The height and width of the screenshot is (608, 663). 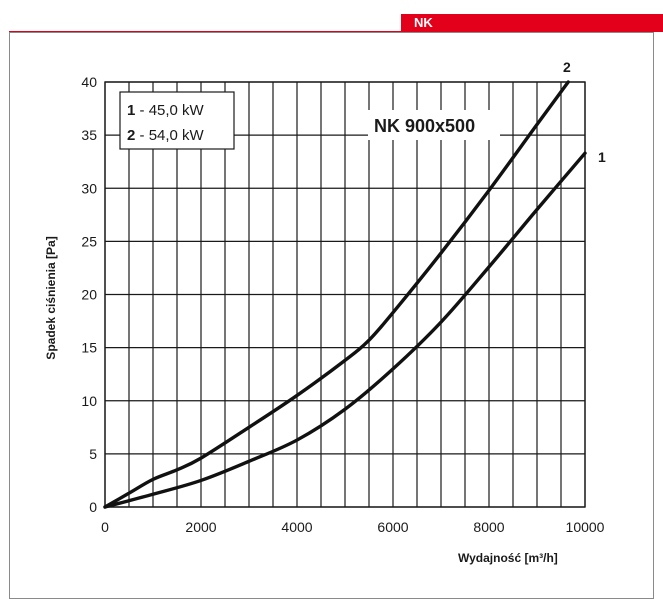 I want to click on legend-box, so click(x=177, y=120).